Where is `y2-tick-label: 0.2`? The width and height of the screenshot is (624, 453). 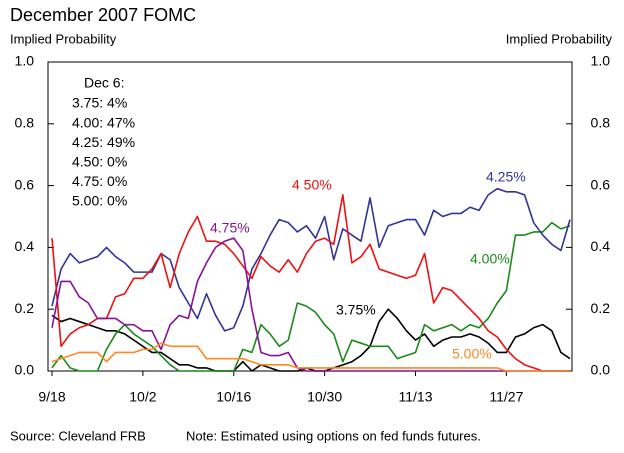 y2-tick-label: 0.2 is located at coordinates (601, 308).